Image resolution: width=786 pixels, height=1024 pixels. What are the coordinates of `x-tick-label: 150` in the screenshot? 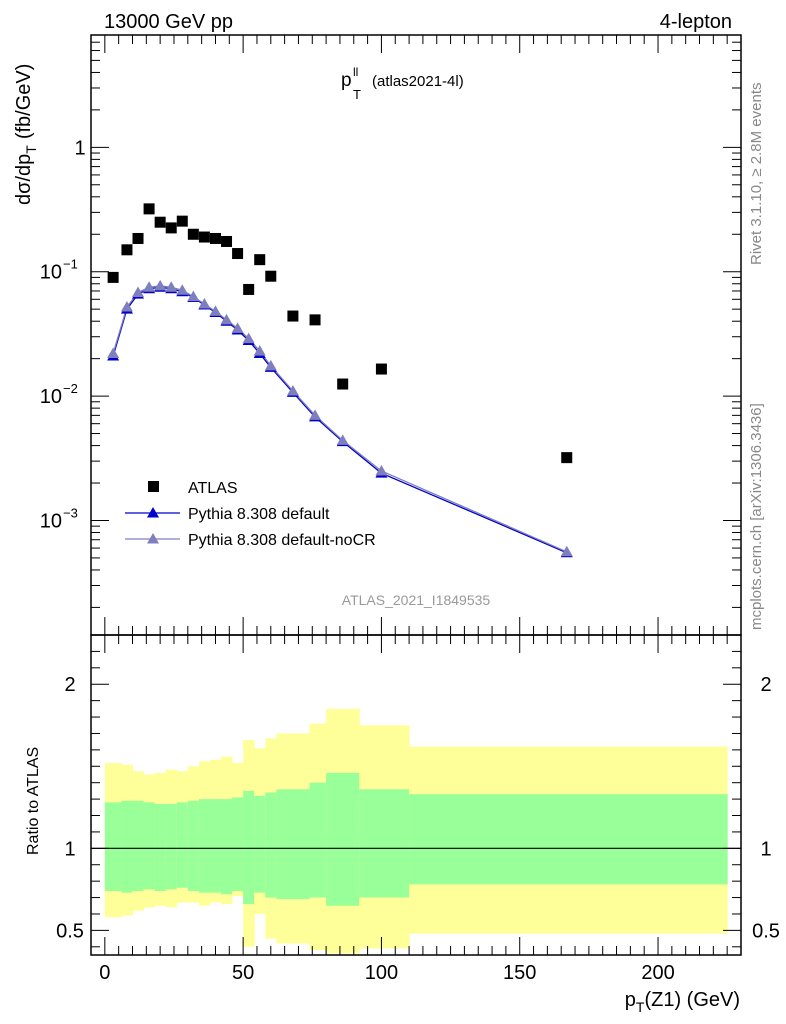 It's located at (519, 973).